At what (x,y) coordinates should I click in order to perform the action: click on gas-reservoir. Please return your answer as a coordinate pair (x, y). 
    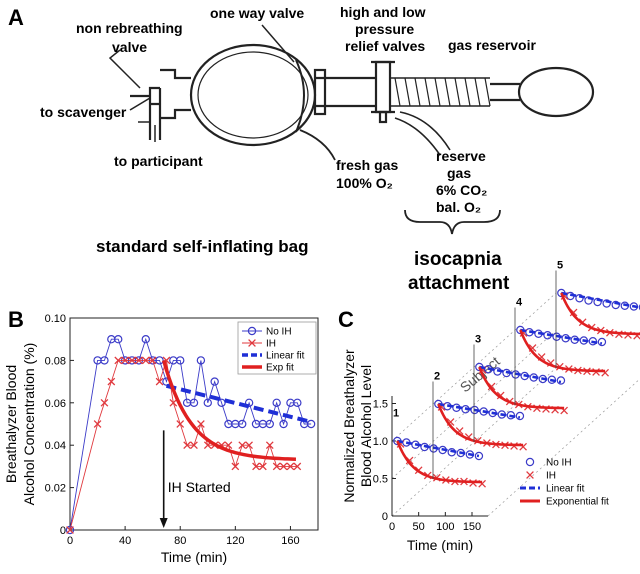
    Looking at the image, I should click on (556, 92).